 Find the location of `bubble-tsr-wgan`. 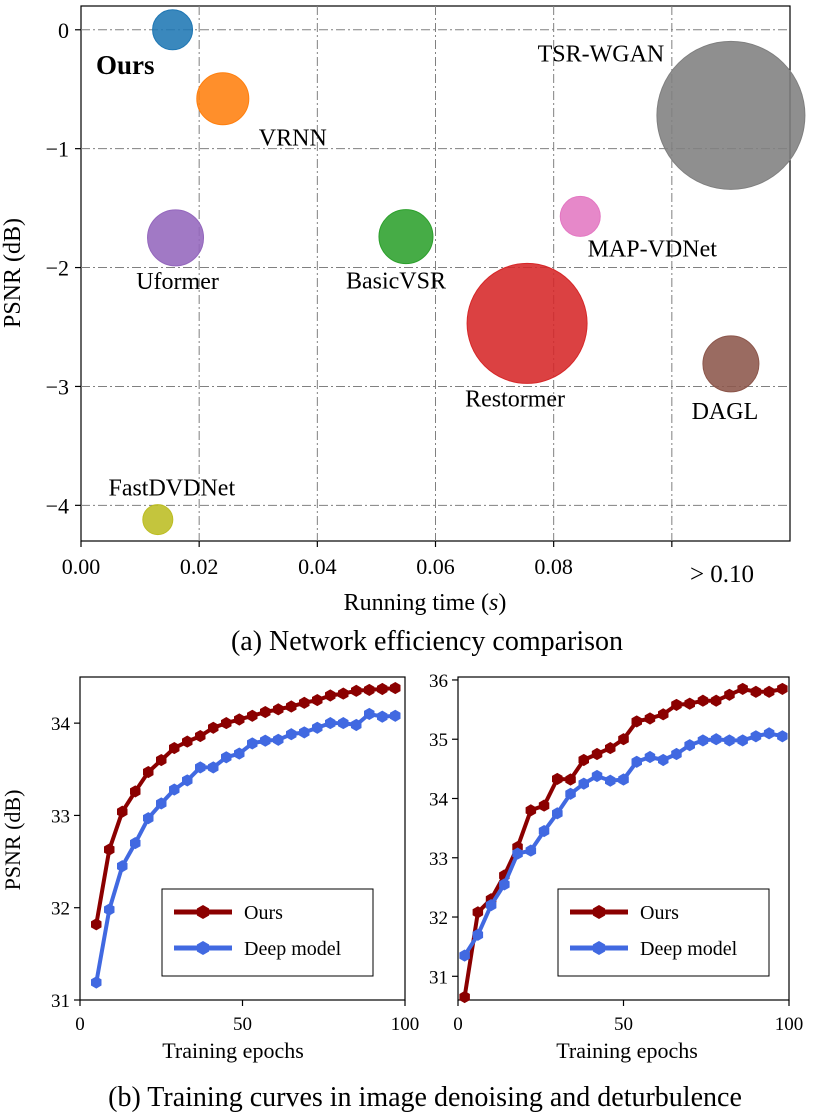

bubble-tsr-wgan is located at coordinates (731, 115).